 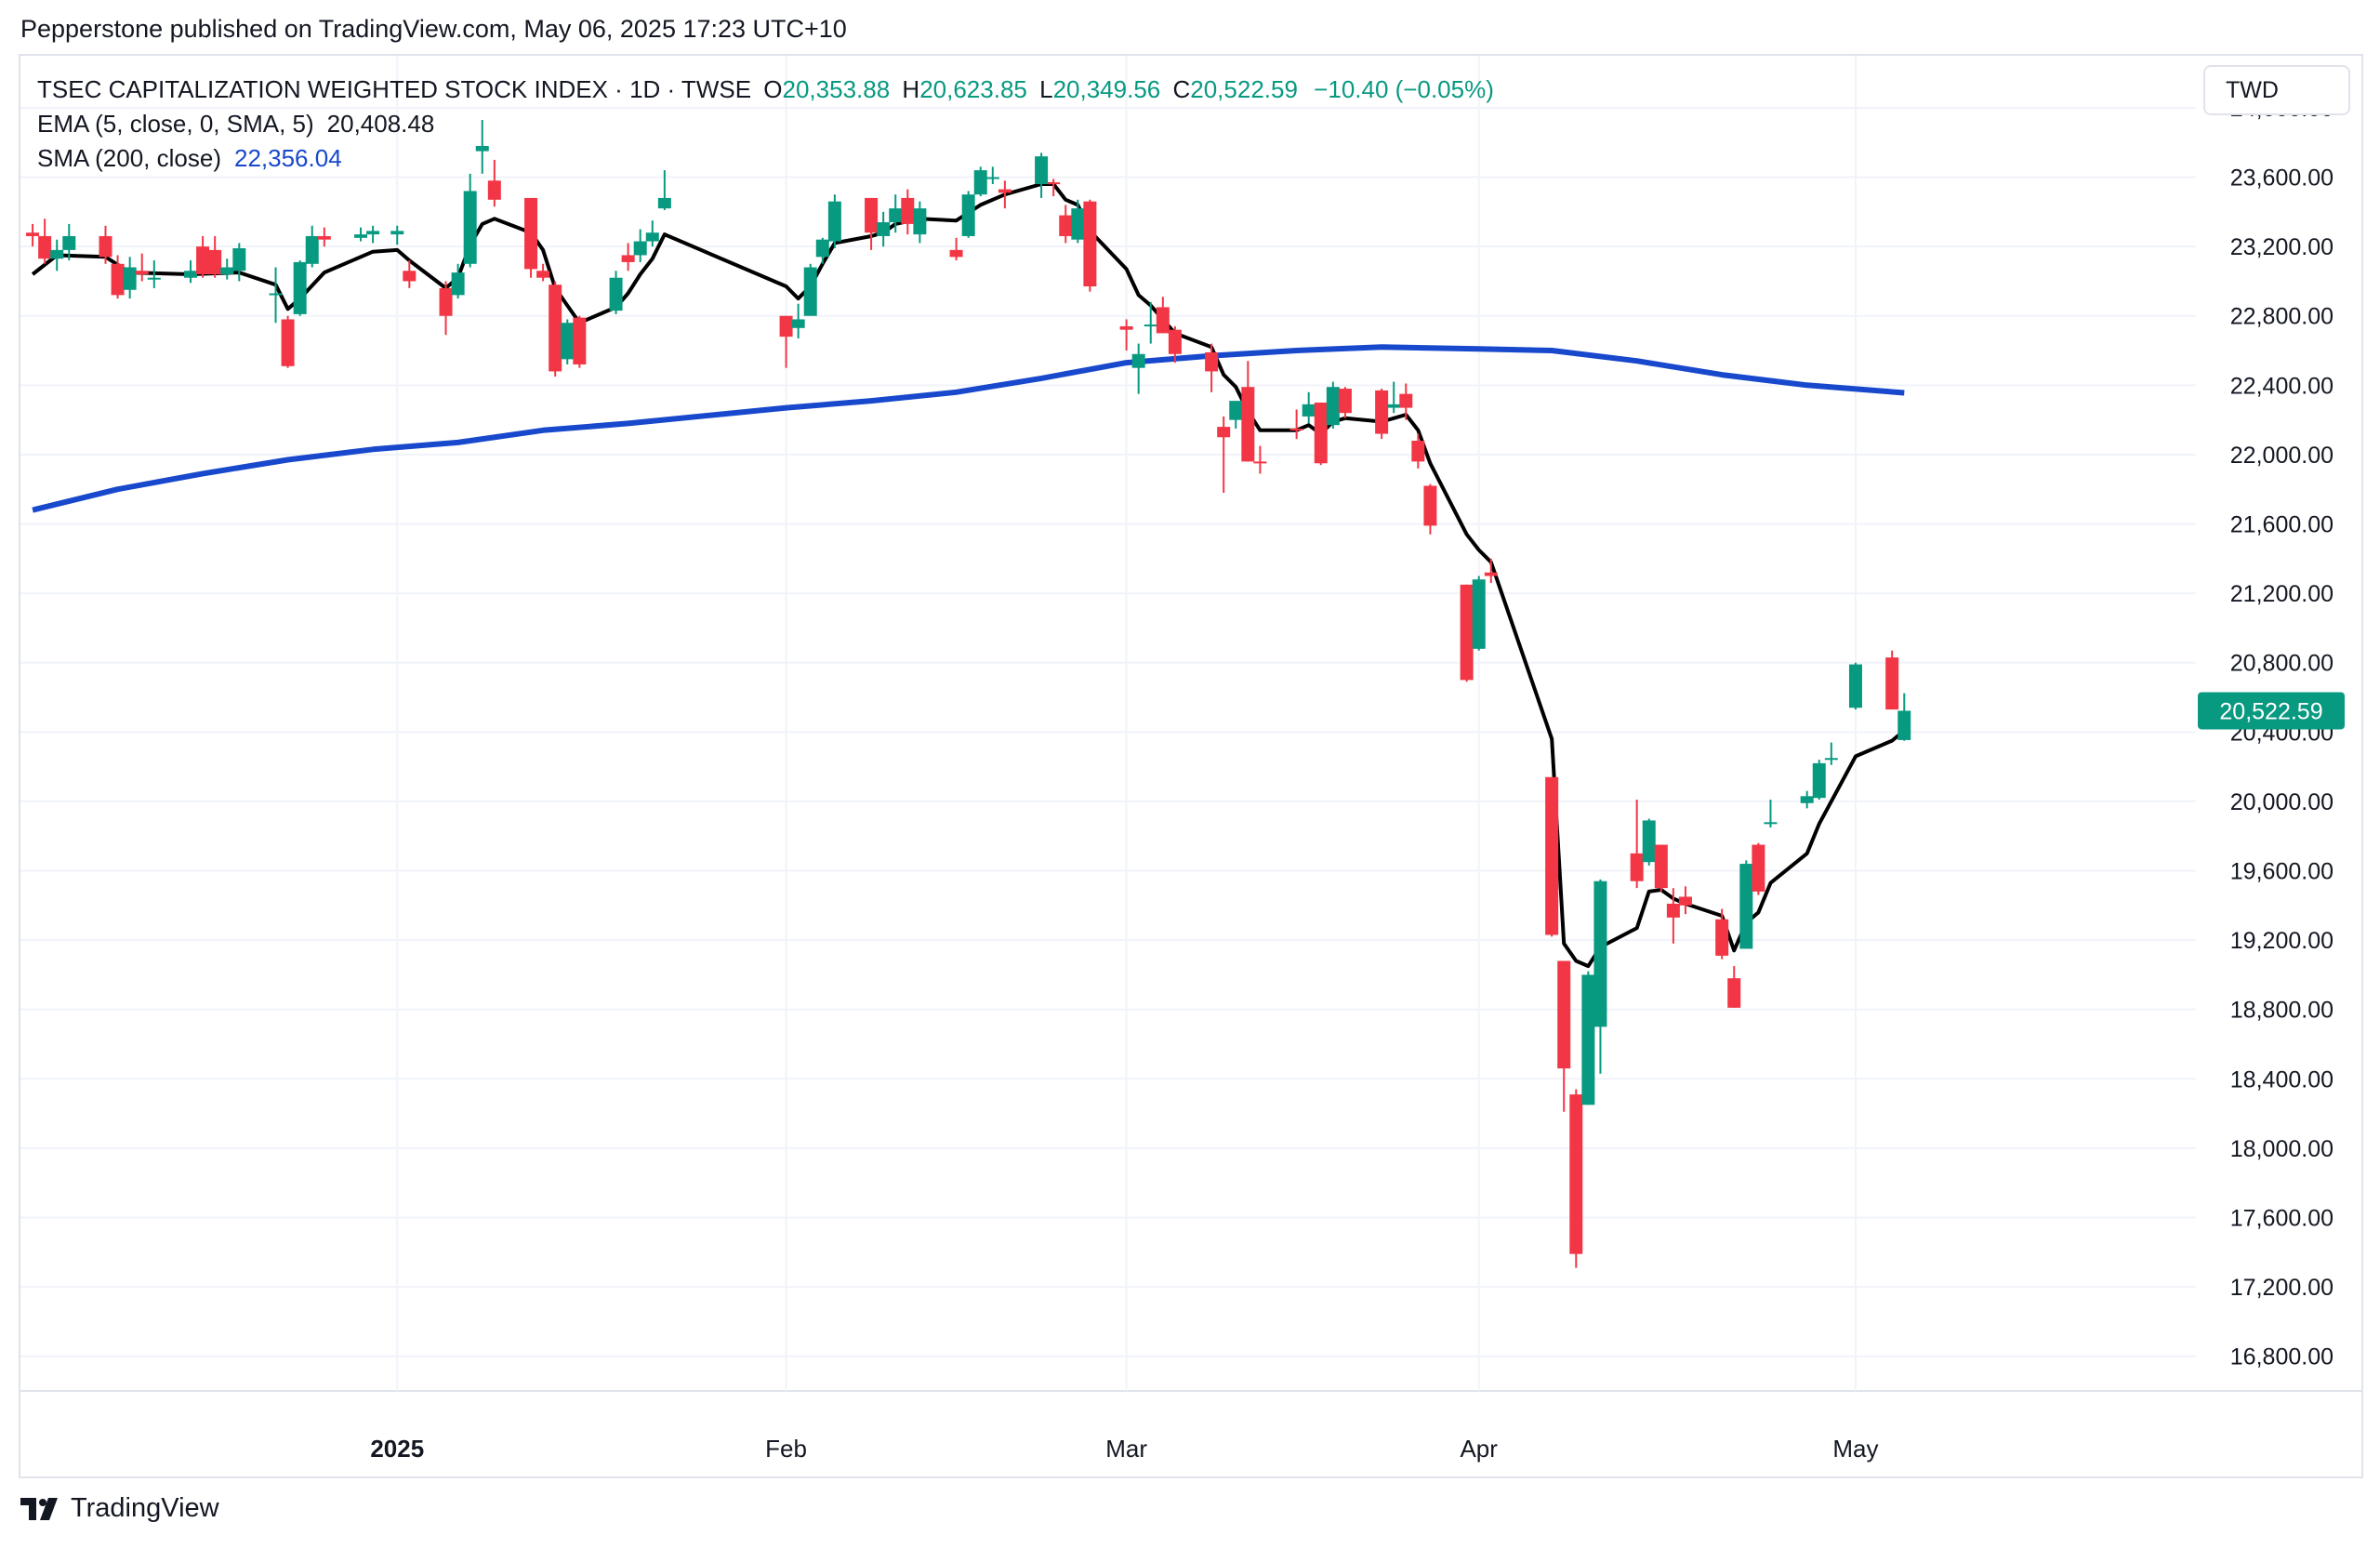 What do you see at coordinates (2282, 1357) in the screenshot?
I see `price-tick-label: 16,800.00` at bounding box center [2282, 1357].